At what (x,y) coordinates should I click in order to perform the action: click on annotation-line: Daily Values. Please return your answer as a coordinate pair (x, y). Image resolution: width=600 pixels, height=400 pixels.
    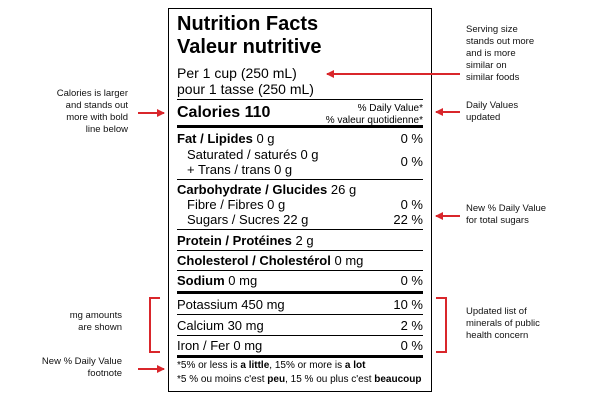
    Looking at the image, I should click on (492, 105).